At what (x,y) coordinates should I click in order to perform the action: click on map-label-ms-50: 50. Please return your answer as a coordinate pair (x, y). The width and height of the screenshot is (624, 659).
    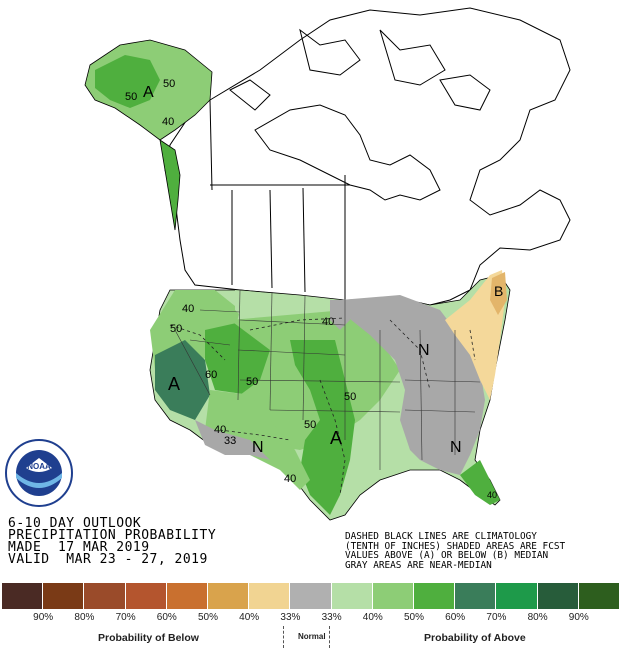
    Looking at the image, I should click on (350, 397).